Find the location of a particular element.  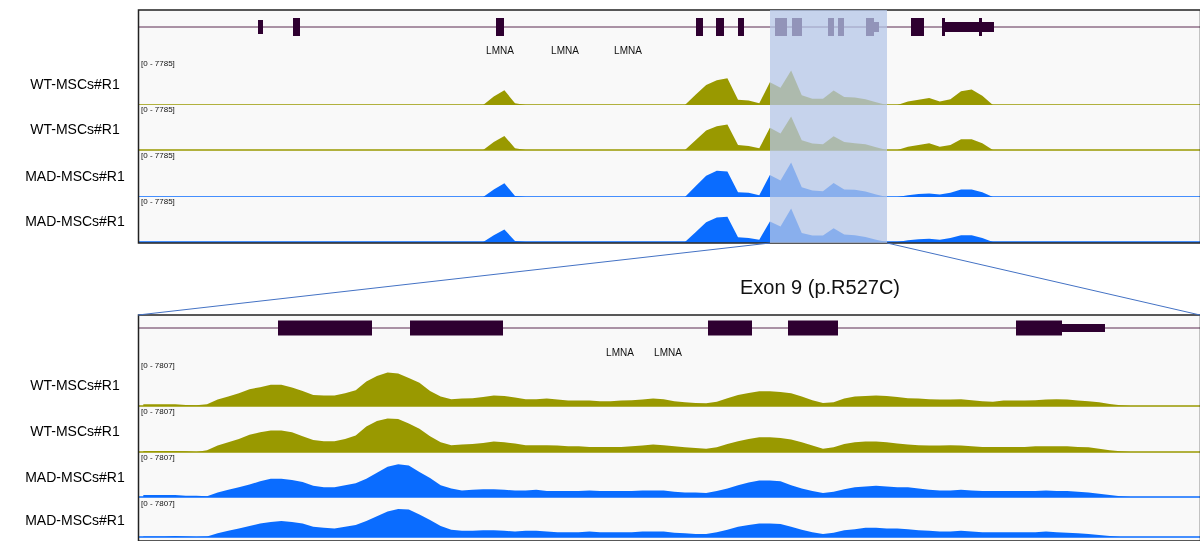

text: Exon 9 (p.R527C) is located at coordinates (820, 287).